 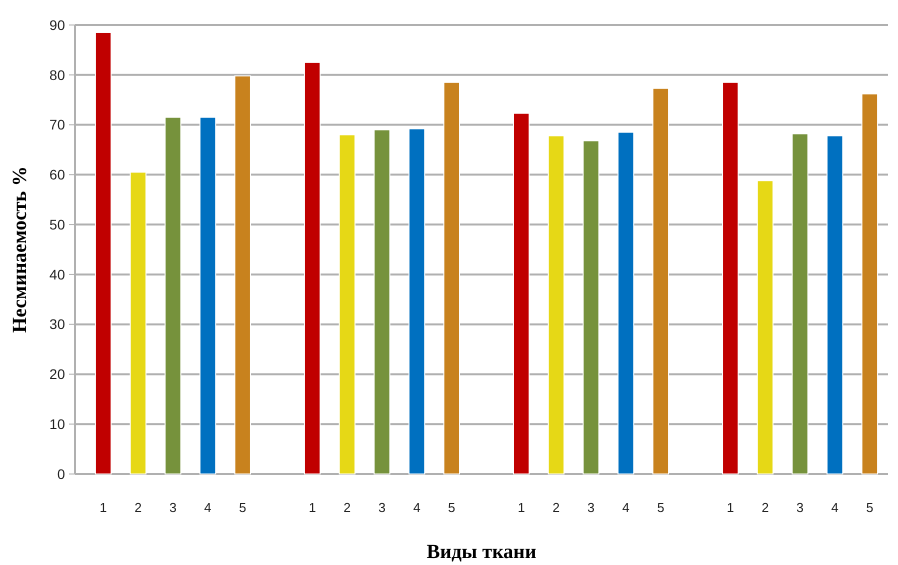 What do you see at coordinates (20, 249) in the screenshot?
I see `y-axis-title: Несминаемость %` at bounding box center [20, 249].